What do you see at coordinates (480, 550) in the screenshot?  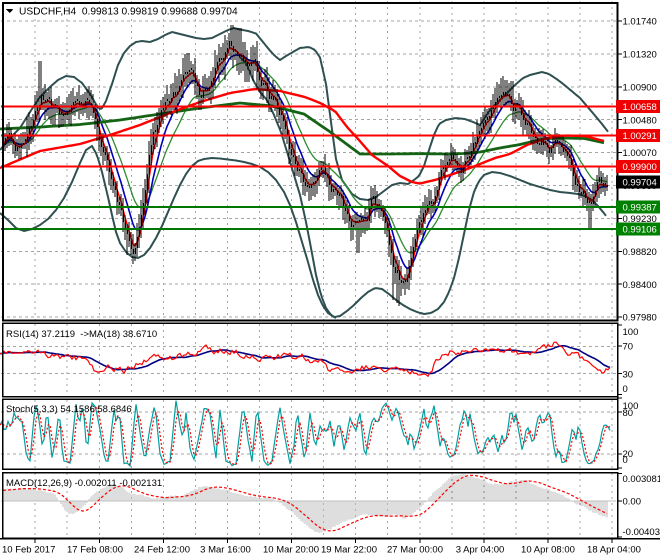 I see `svg-text: 3 Apr 04:00` at bounding box center [480, 550].